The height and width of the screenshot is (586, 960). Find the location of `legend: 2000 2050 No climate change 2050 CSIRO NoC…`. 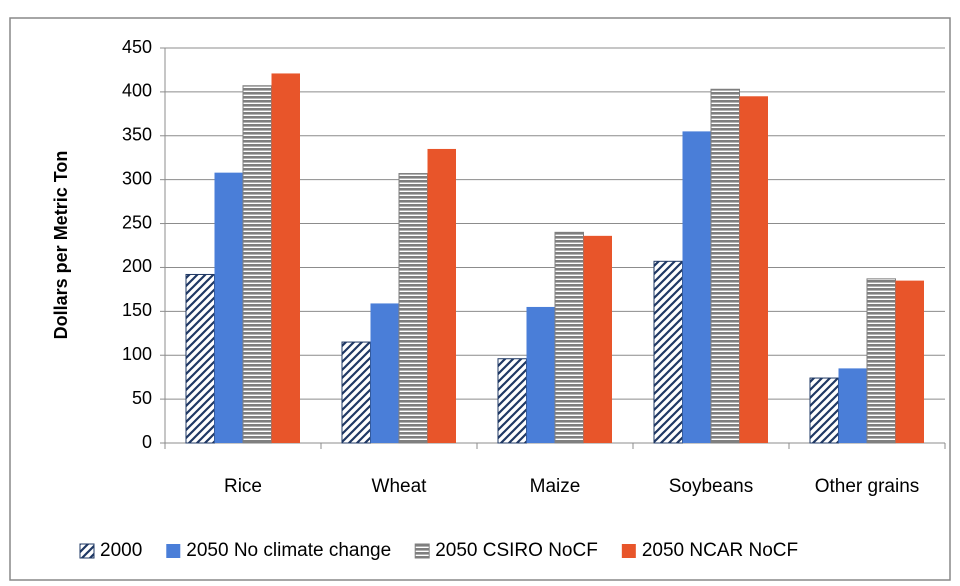

legend: 2000 2050 No climate change 2050 CSIRO NoC… is located at coordinates (438, 550).